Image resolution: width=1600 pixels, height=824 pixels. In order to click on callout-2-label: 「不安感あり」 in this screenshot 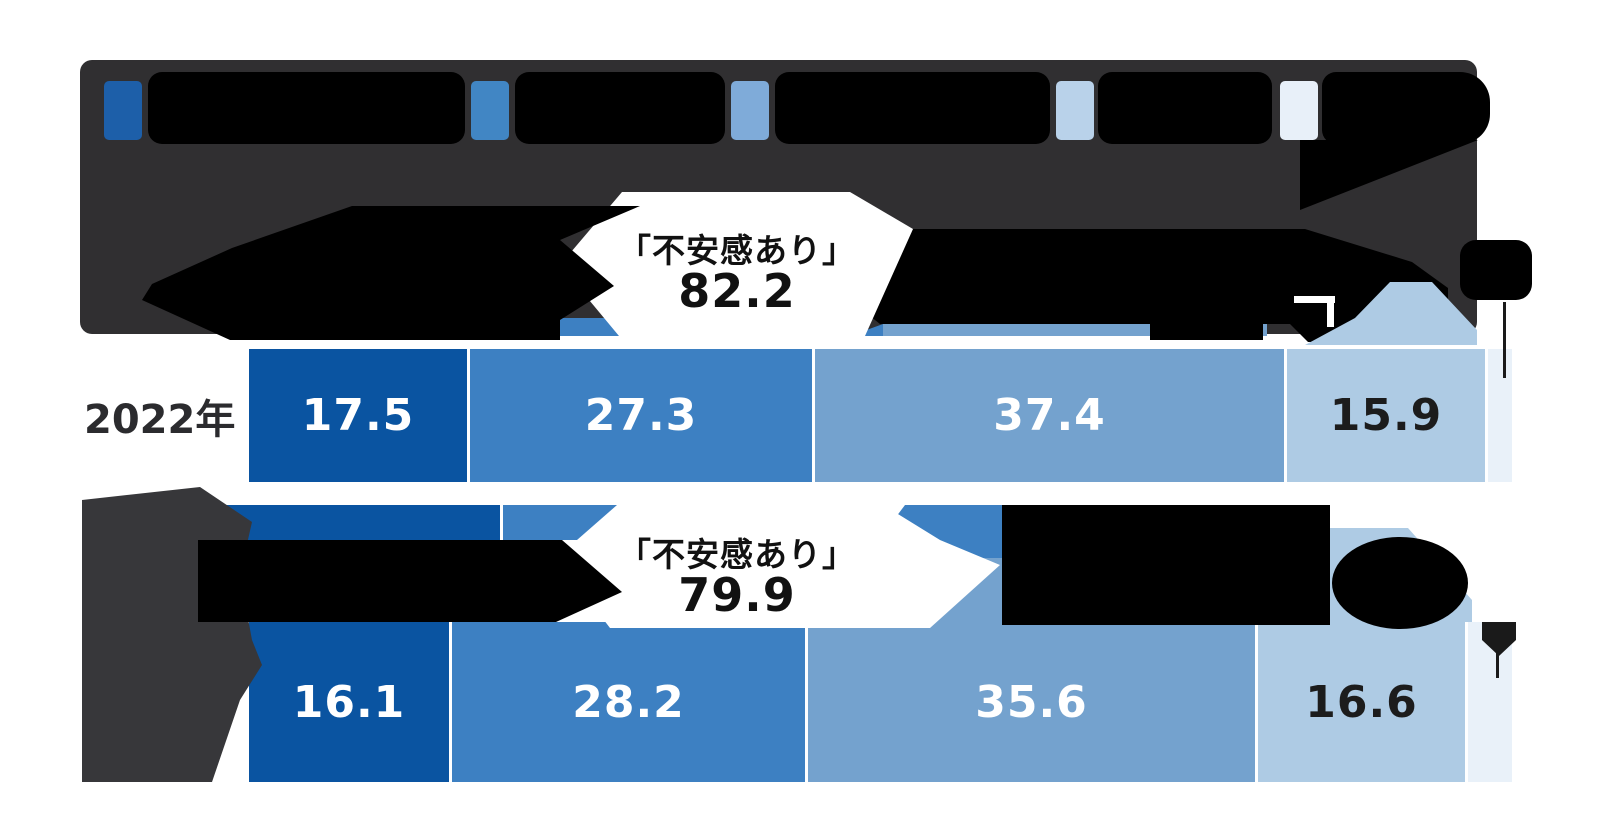, I will do `click(737, 554)`.